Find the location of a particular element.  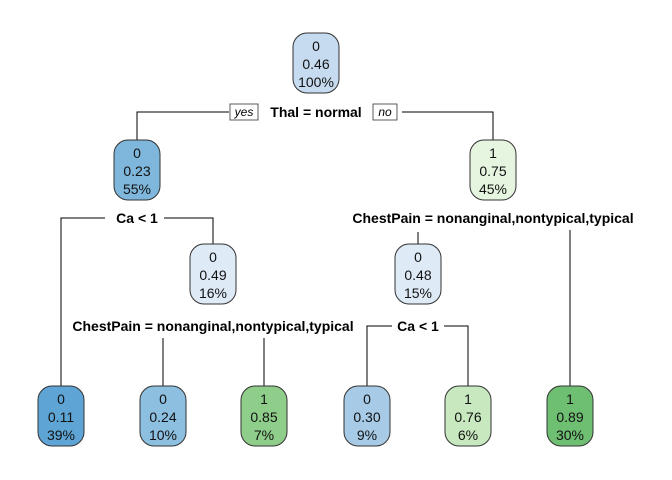

node-probability: 0.85 is located at coordinates (263, 417).